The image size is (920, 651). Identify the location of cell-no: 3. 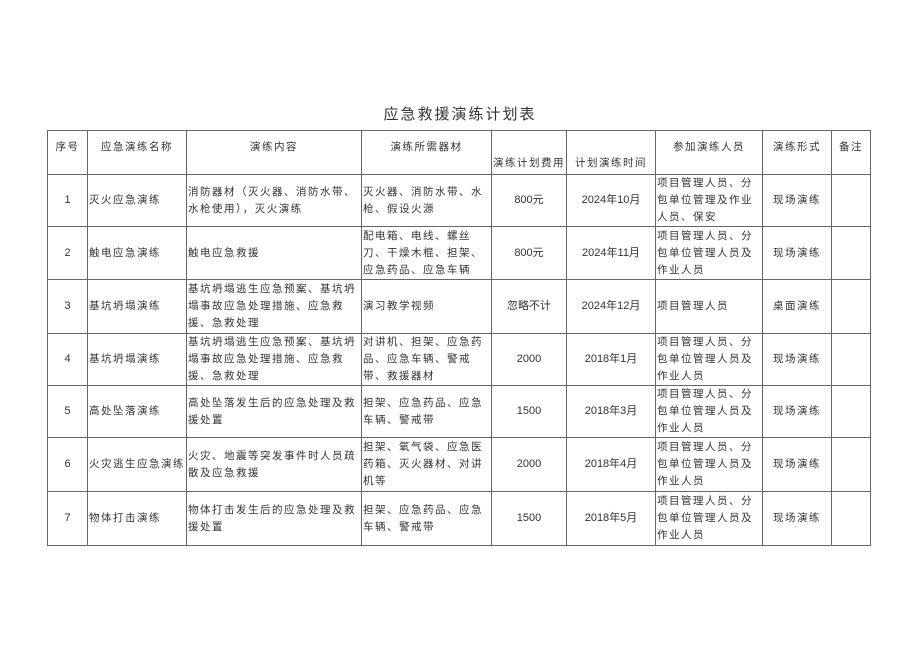
(67, 306).